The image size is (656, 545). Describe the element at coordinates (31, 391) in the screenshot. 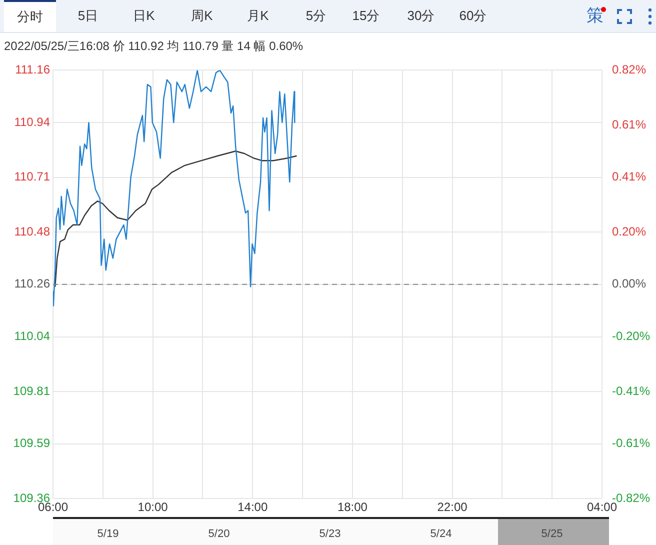

I see `y-tick-label: 109.81` at that location.